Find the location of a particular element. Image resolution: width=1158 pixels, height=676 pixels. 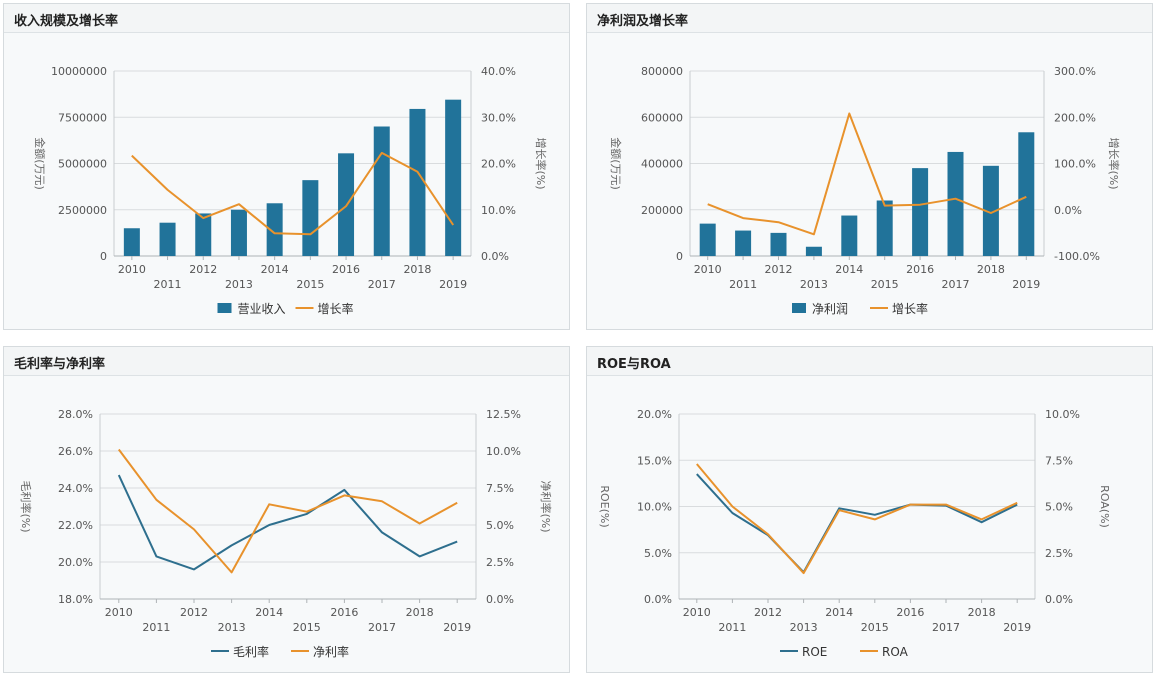

x-tick-label: 2019 is located at coordinates (1026, 284).